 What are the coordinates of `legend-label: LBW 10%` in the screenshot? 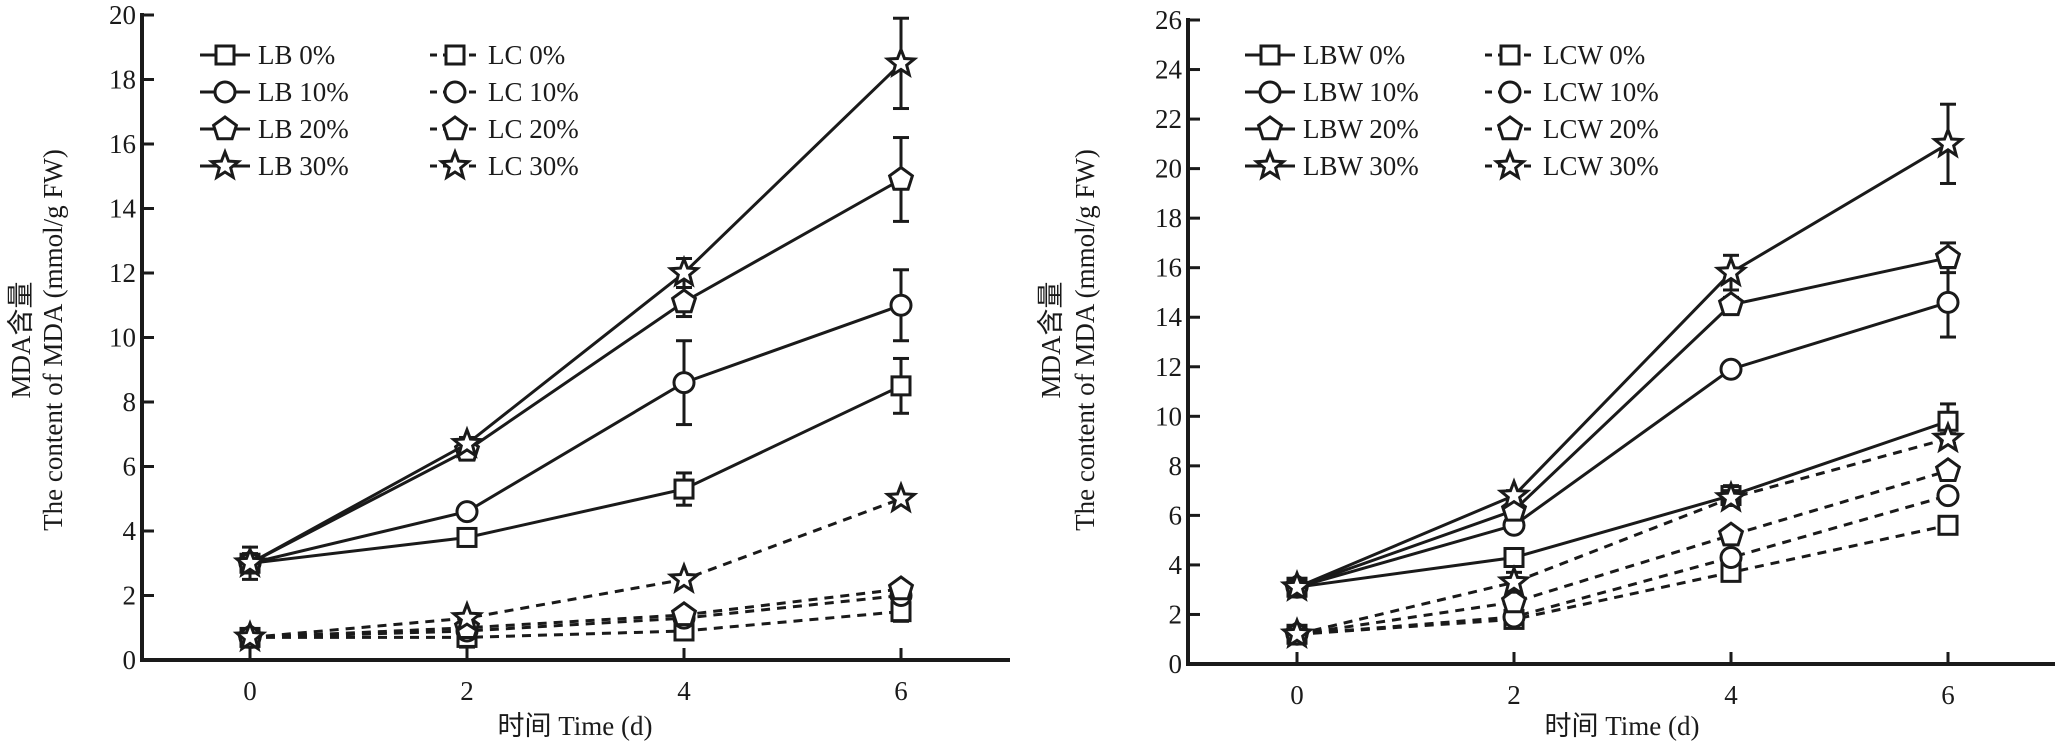 It's located at (1361, 92).